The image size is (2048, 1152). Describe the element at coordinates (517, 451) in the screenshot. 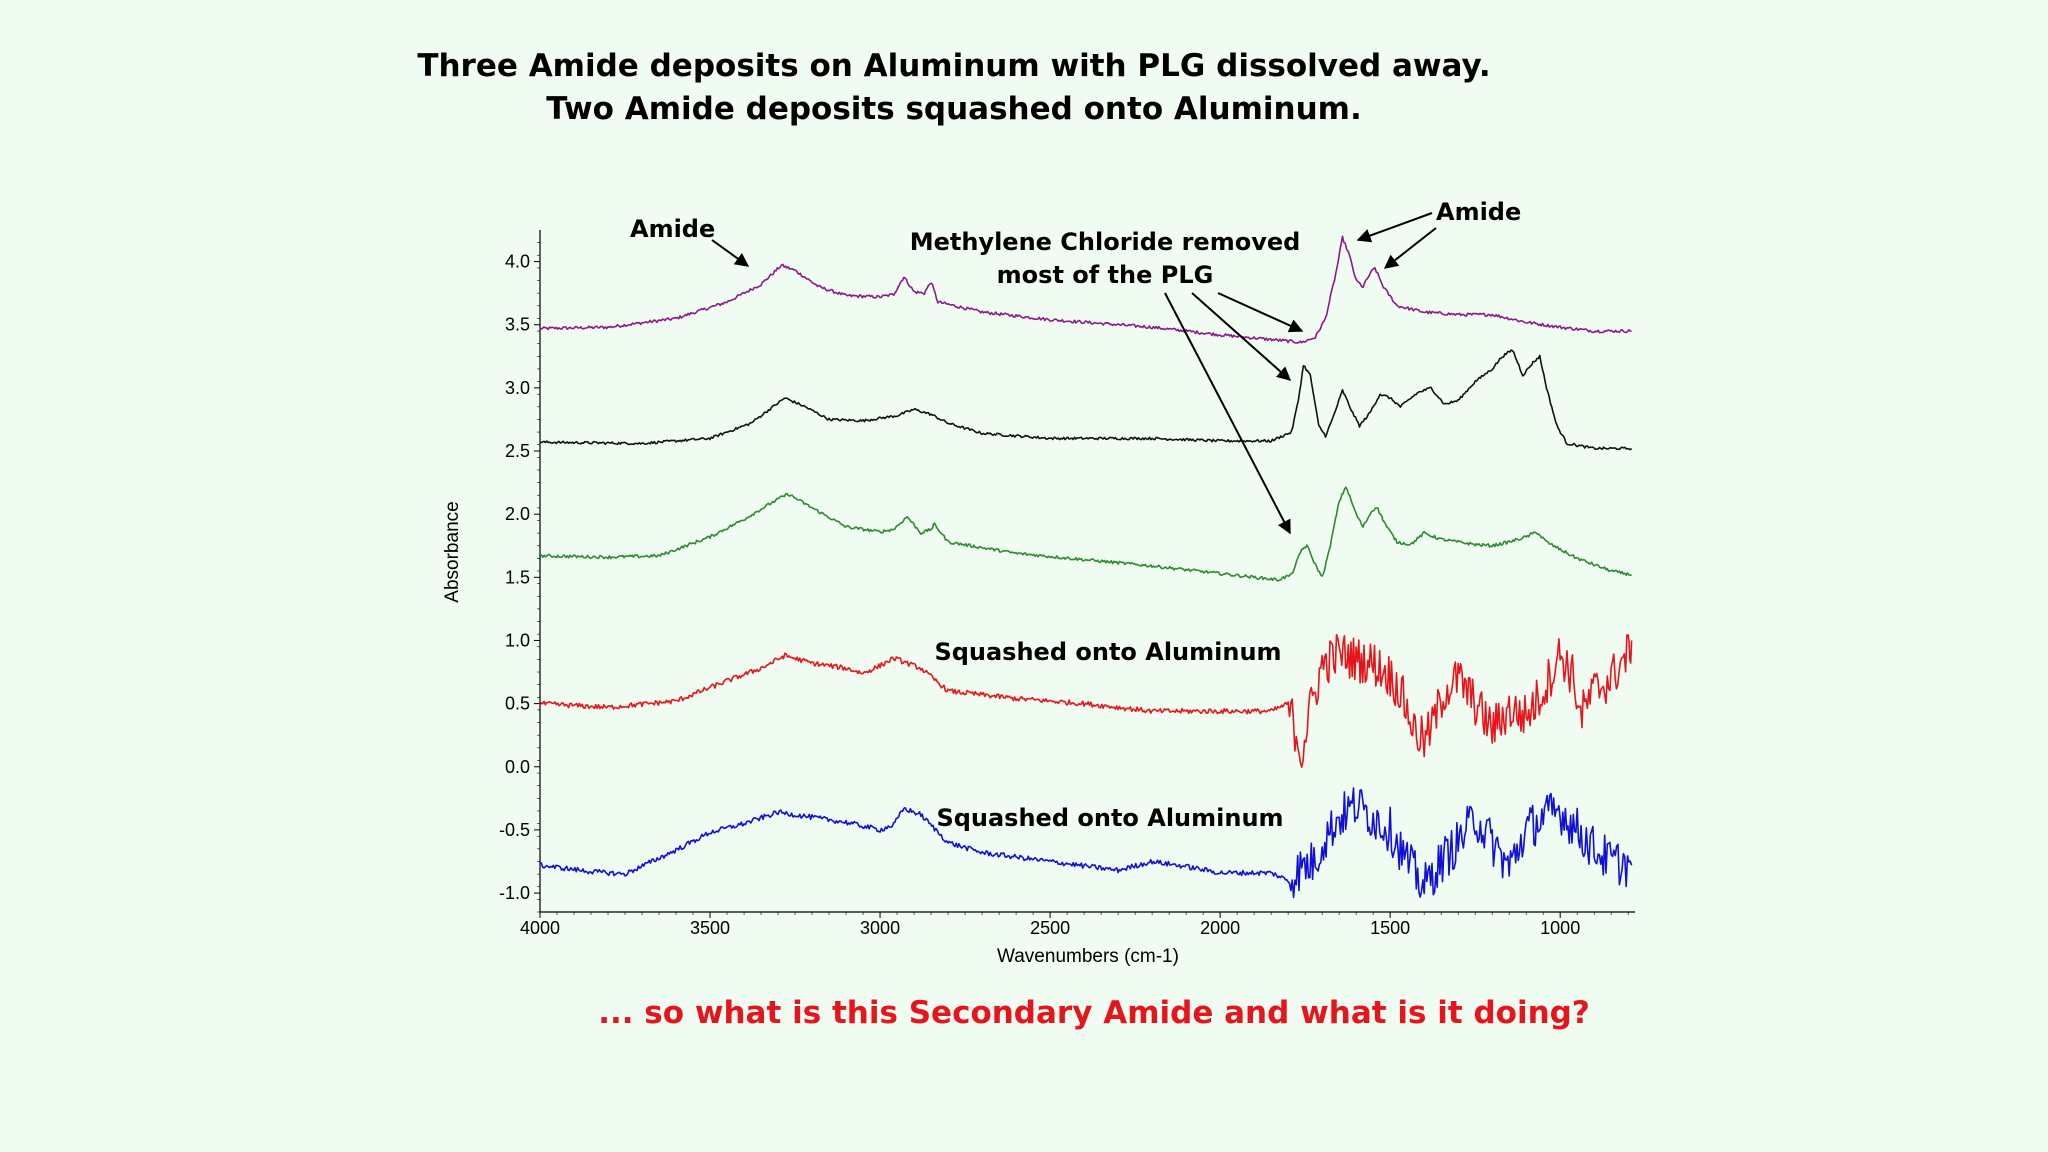

I see `y-tick-label: 2.5` at that location.